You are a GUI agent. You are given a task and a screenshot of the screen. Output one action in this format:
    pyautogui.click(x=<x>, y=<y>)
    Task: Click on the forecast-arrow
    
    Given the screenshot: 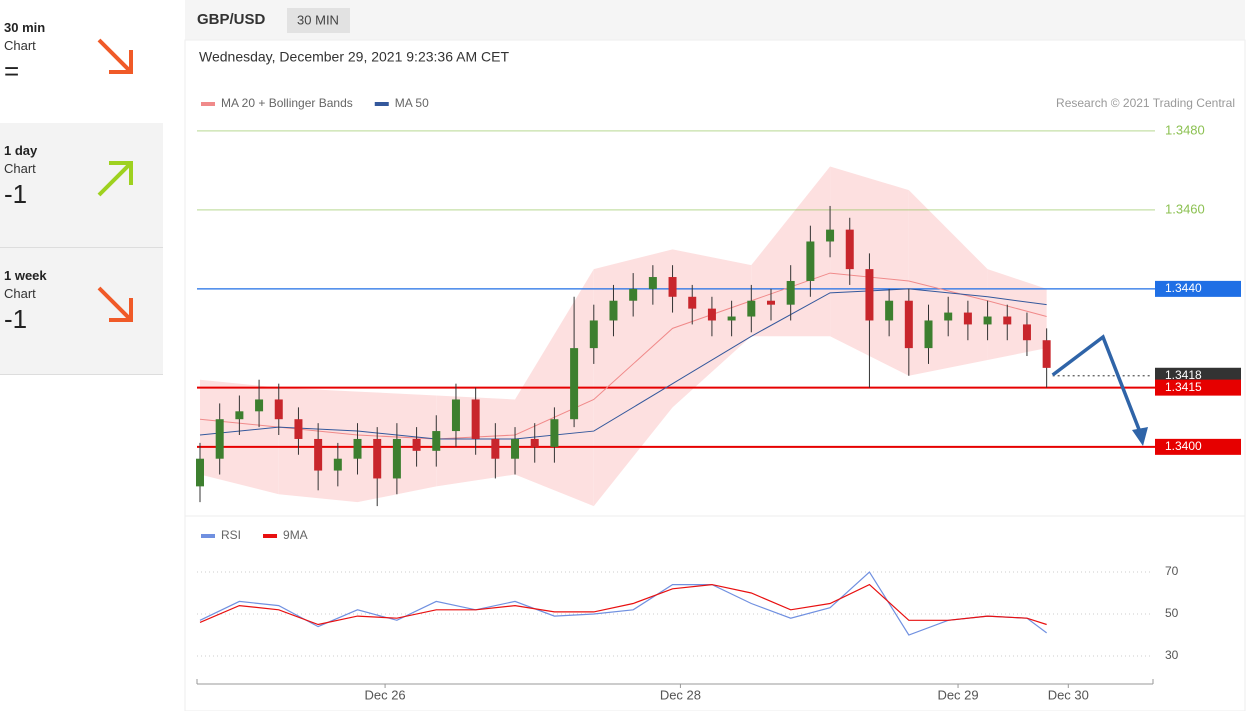 What is the action you would take?
    pyautogui.click(x=1096, y=383)
    